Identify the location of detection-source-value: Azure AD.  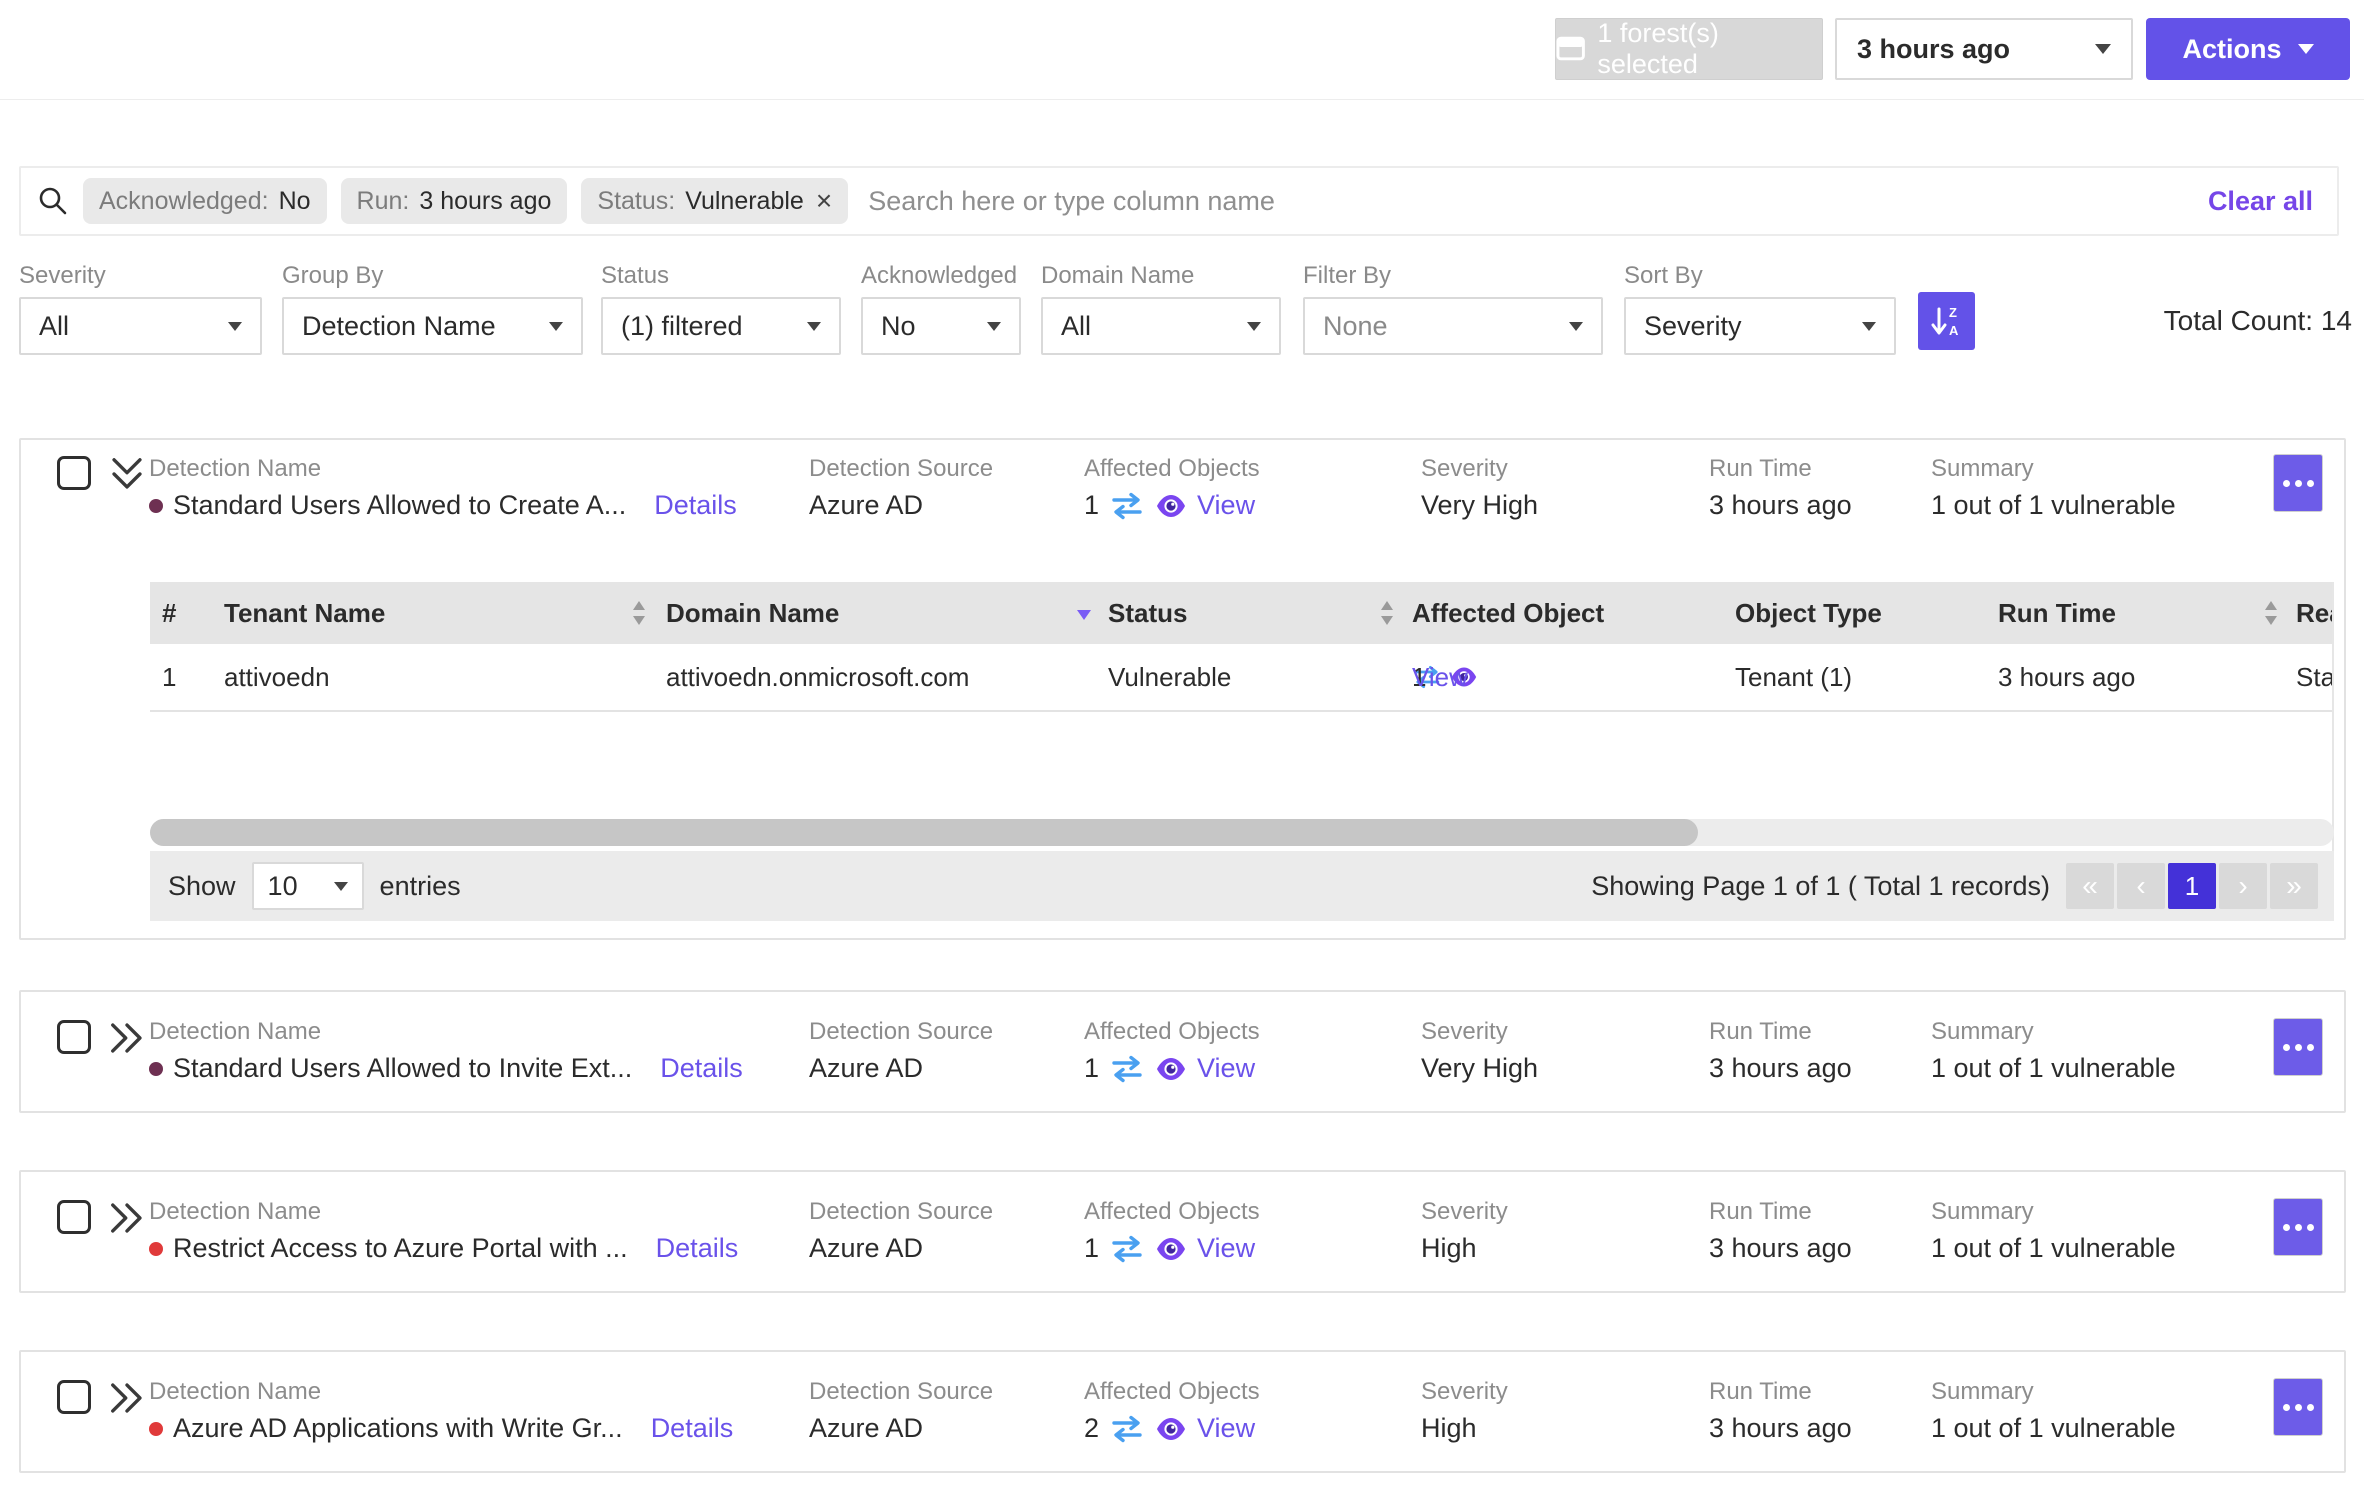
(866, 1068).